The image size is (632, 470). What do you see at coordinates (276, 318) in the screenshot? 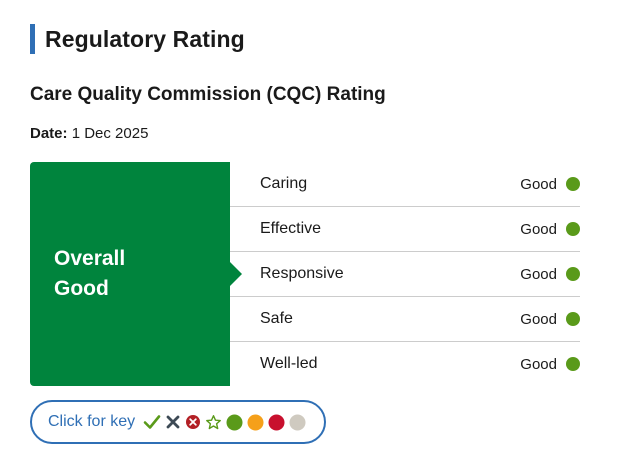
I see `rating-name: Safe` at bounding box center [276, 318].